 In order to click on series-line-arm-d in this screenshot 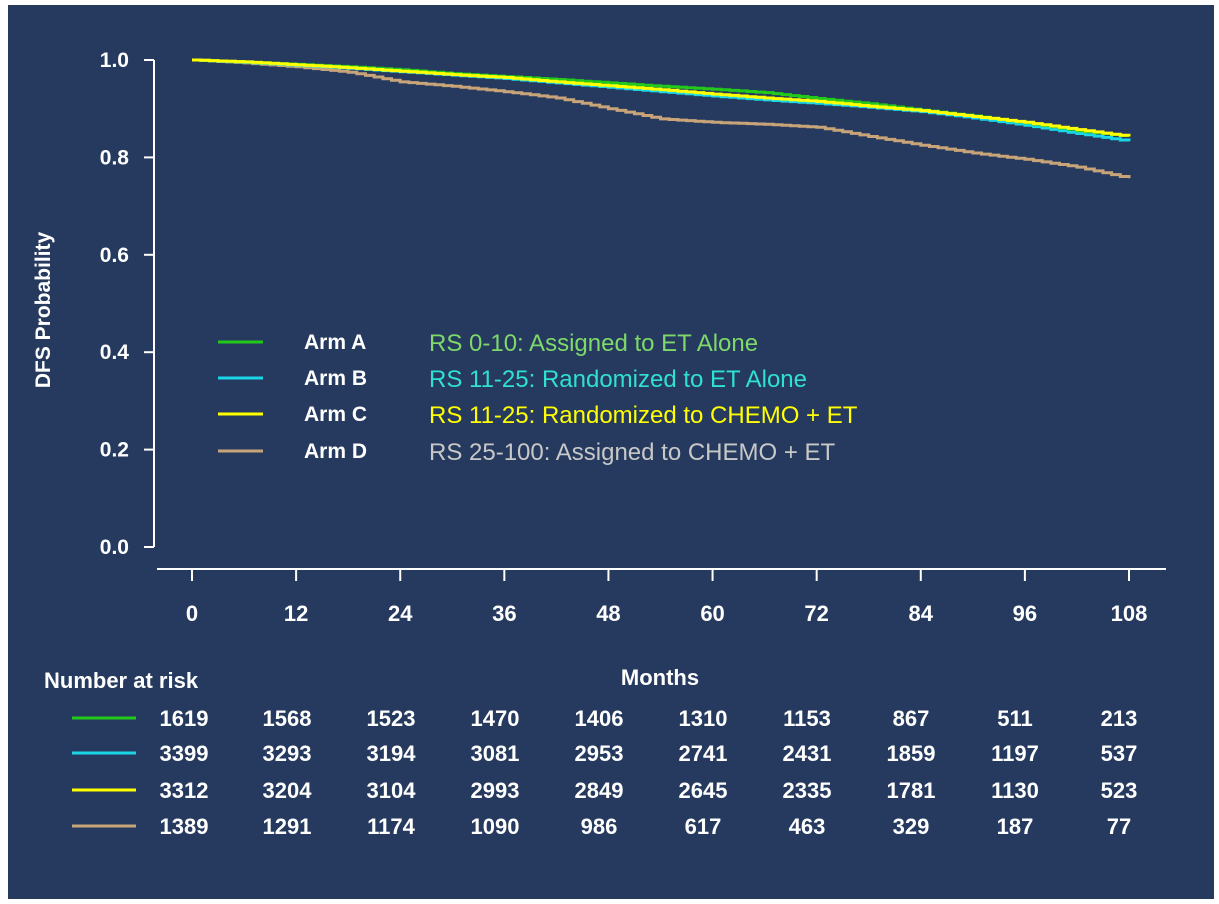, I will do `click(661, 118)`.